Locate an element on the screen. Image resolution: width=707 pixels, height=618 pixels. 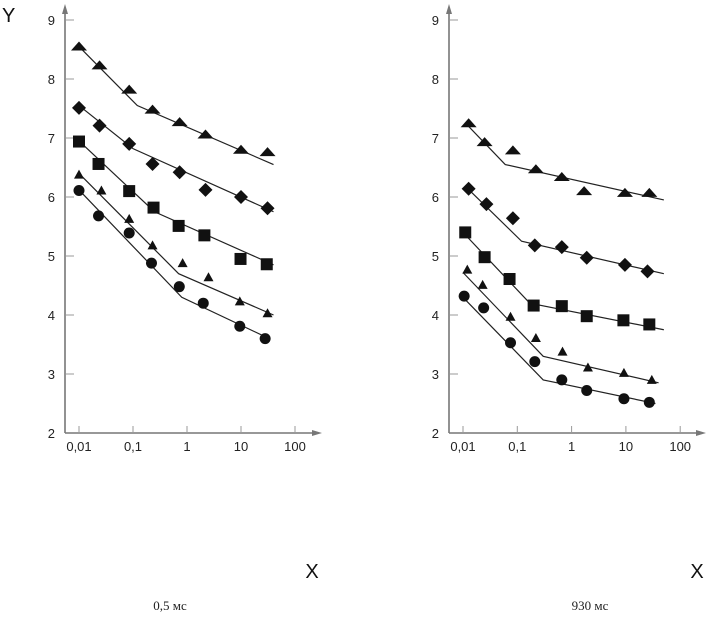
x-axis-arrow-icon is located at coordinates (701, 433).